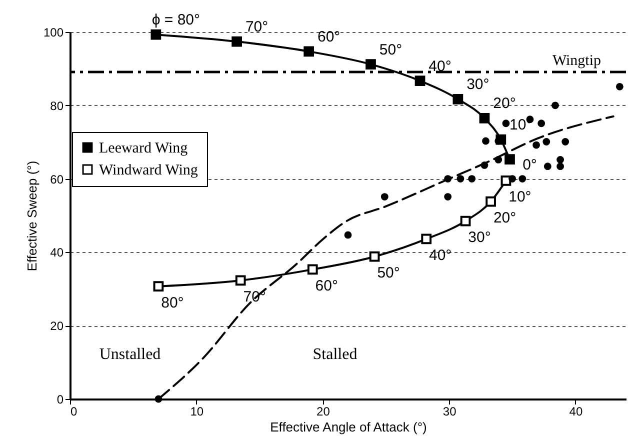 The height and width of the screenshot is (444, 633). What do you see at coordinates (449, 411) in the screenshot?
I see `x-tick-label: 30` at bounding box center [449, 411].